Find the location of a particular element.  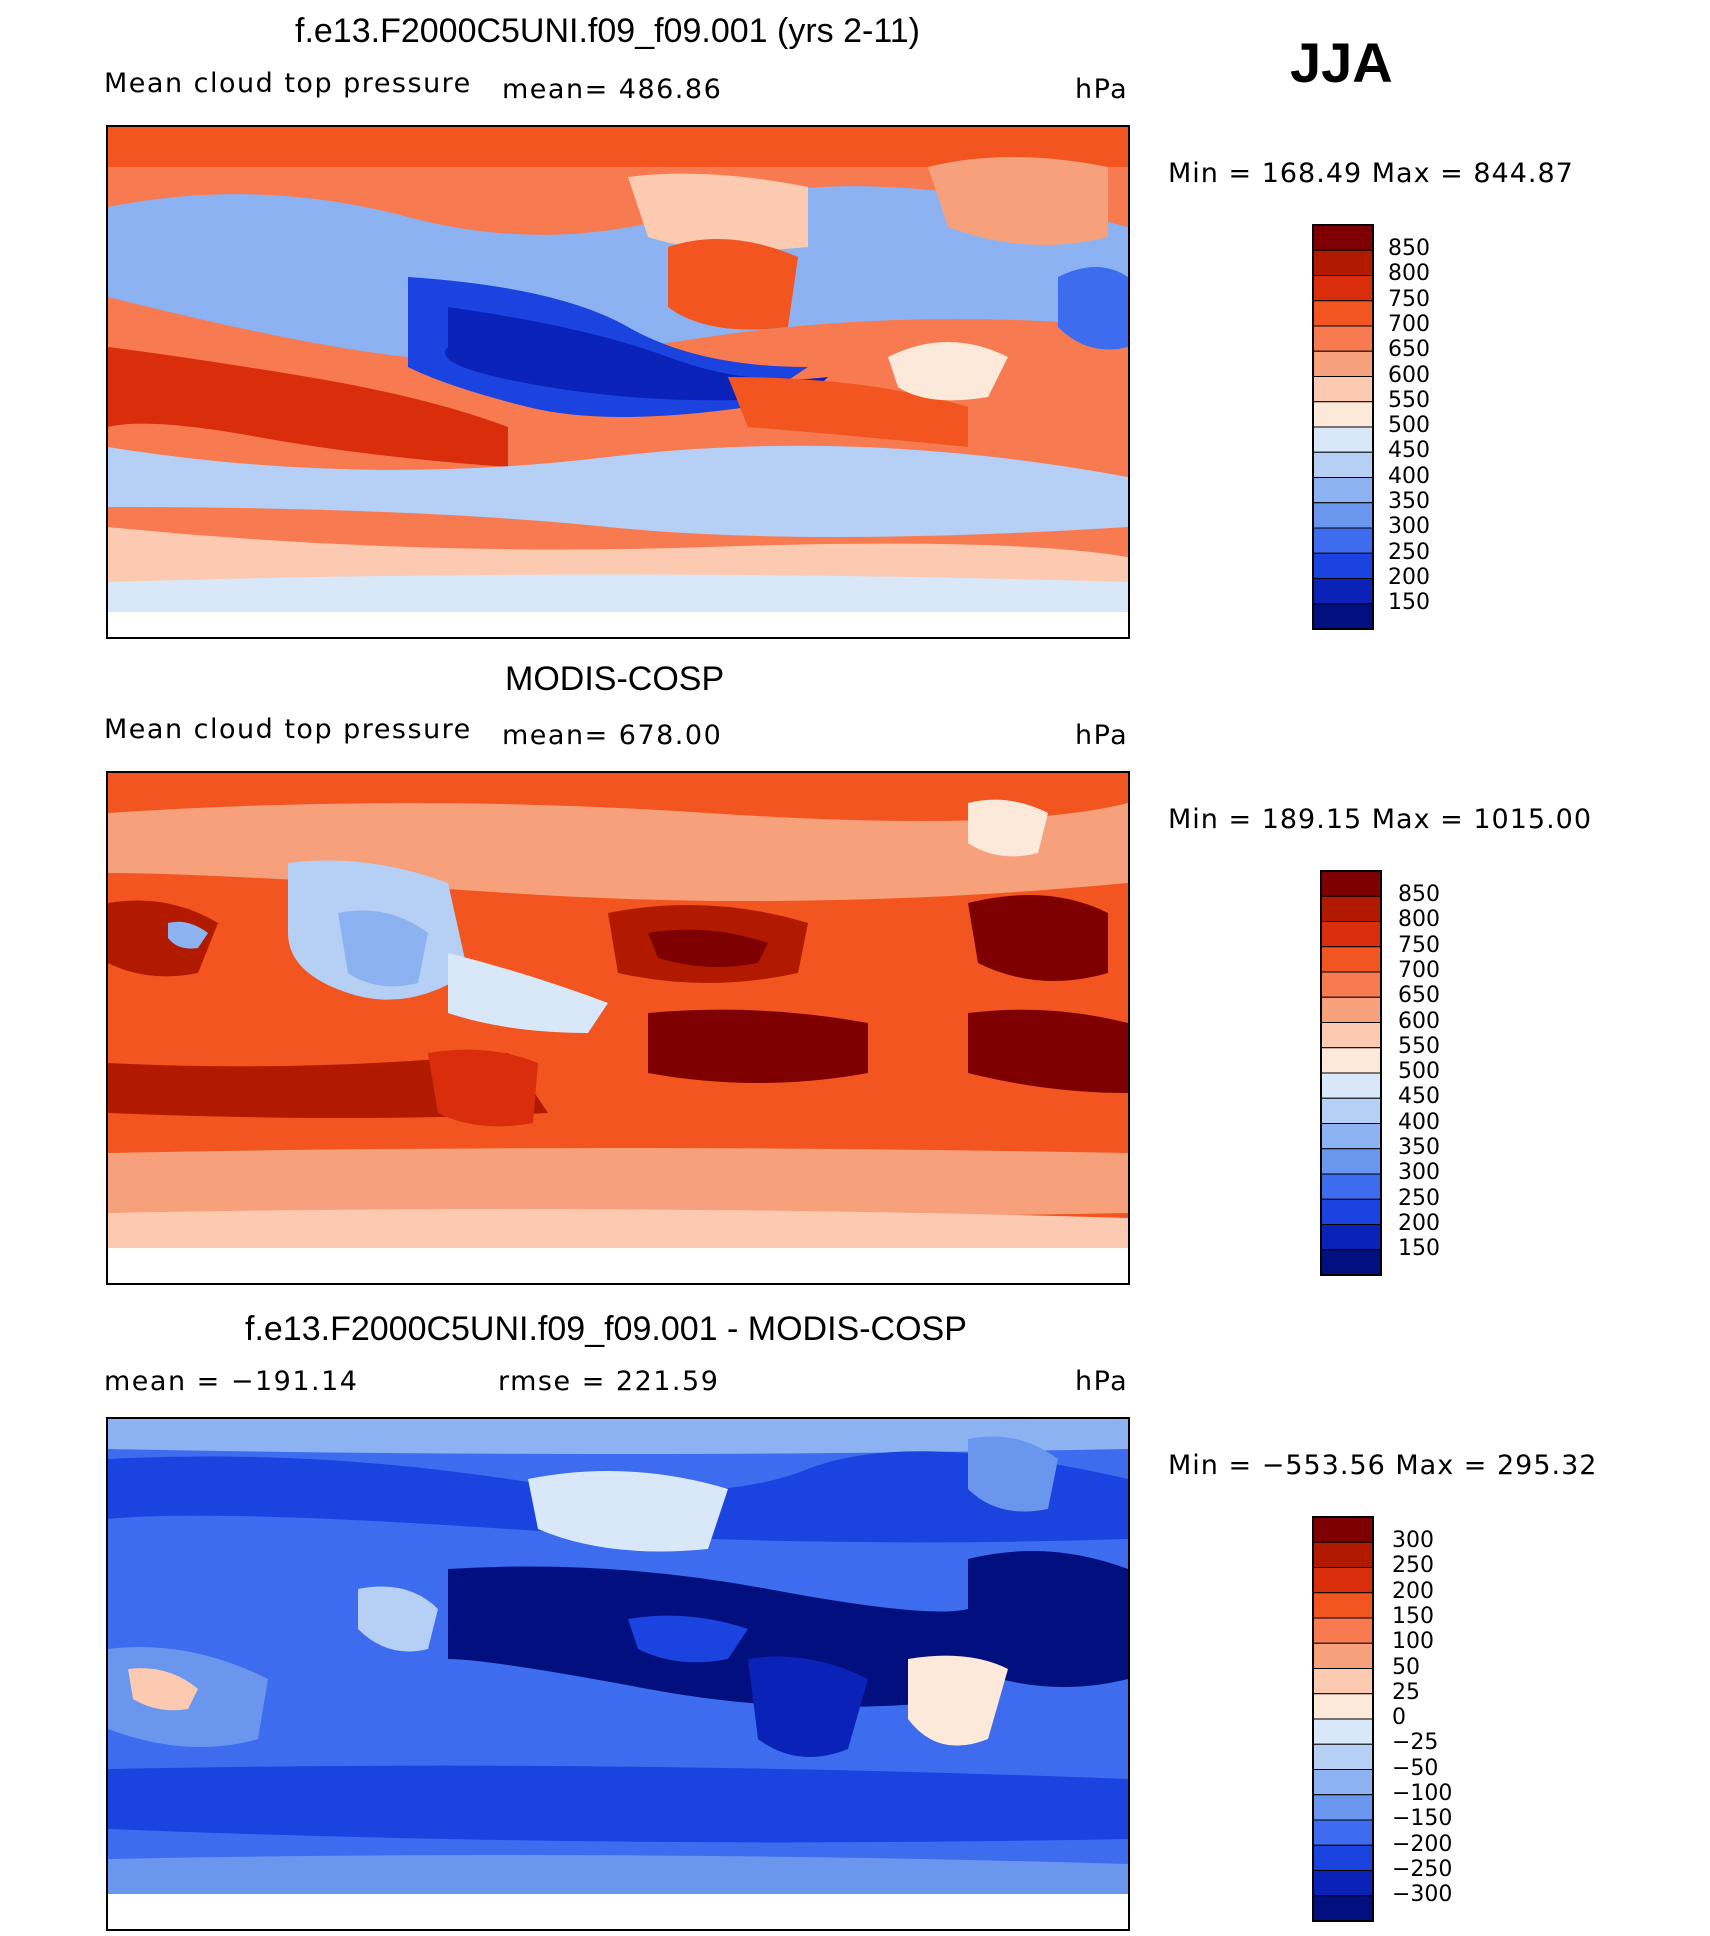

panel-2-mean-label: mean= 678.00 is located at coordinates (612, 735).